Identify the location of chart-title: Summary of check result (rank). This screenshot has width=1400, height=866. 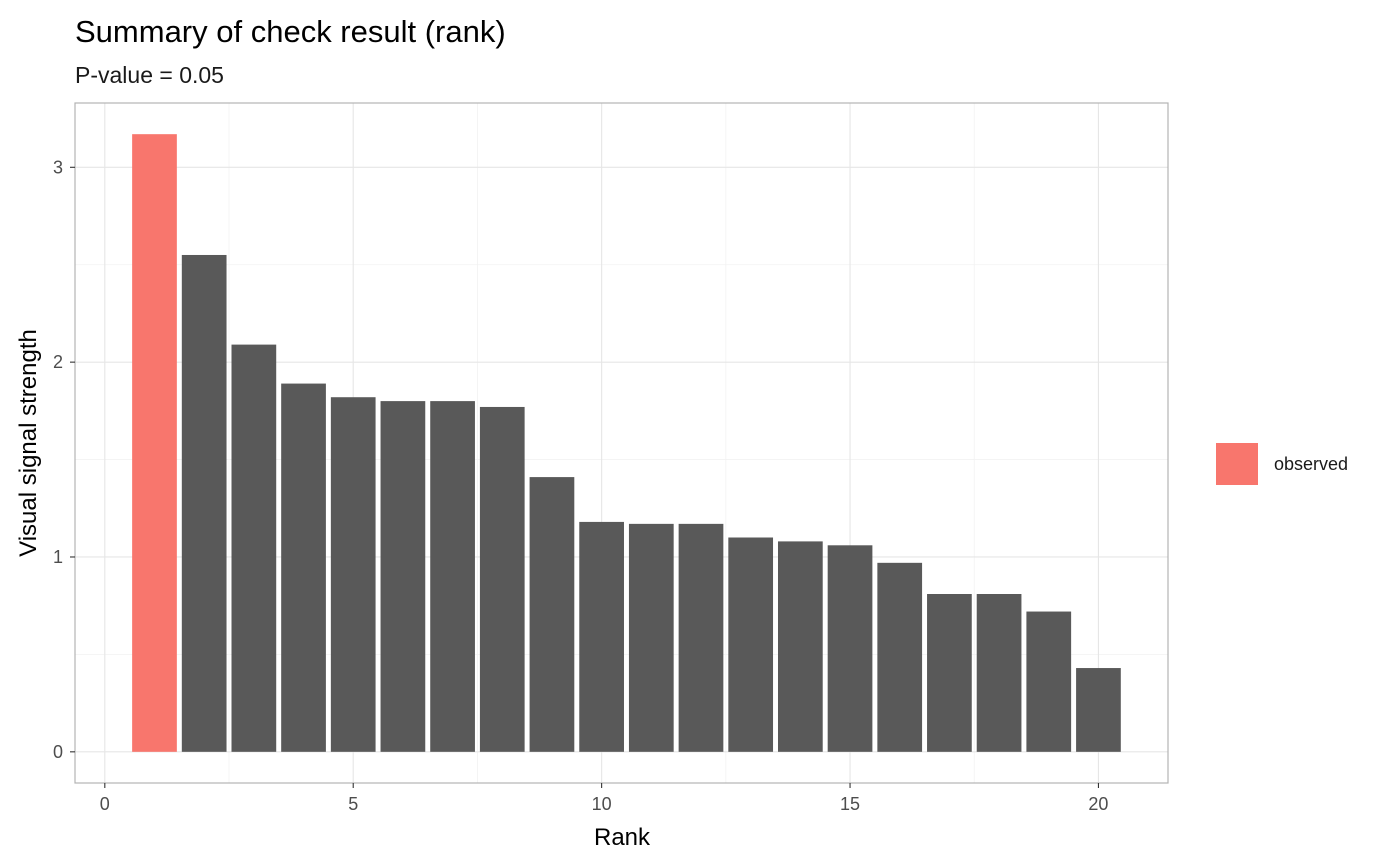
(290, 31).